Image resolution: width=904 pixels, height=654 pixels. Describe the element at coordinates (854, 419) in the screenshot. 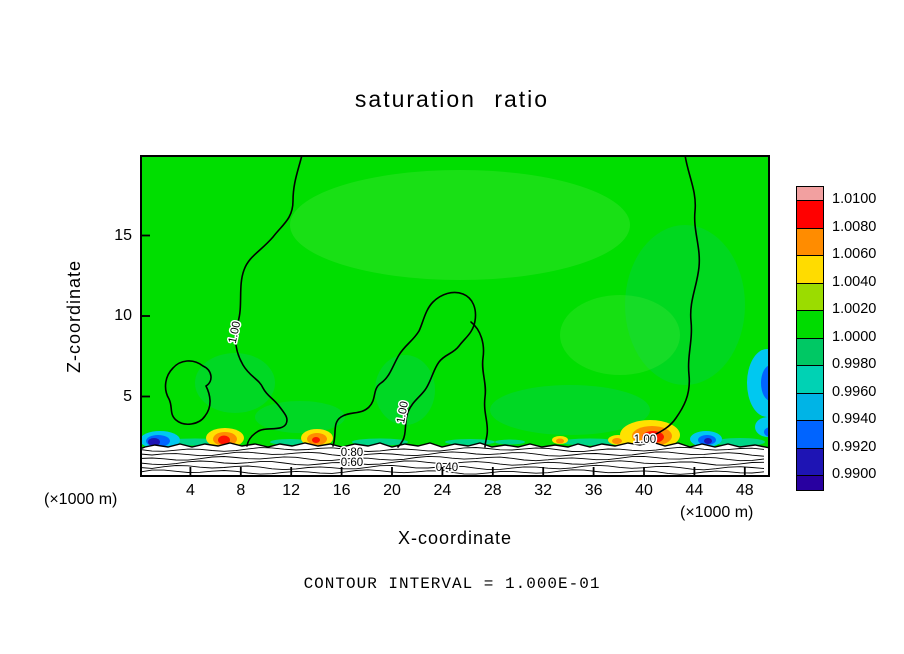

I see `colorbar-label: 0.9940` at that location.